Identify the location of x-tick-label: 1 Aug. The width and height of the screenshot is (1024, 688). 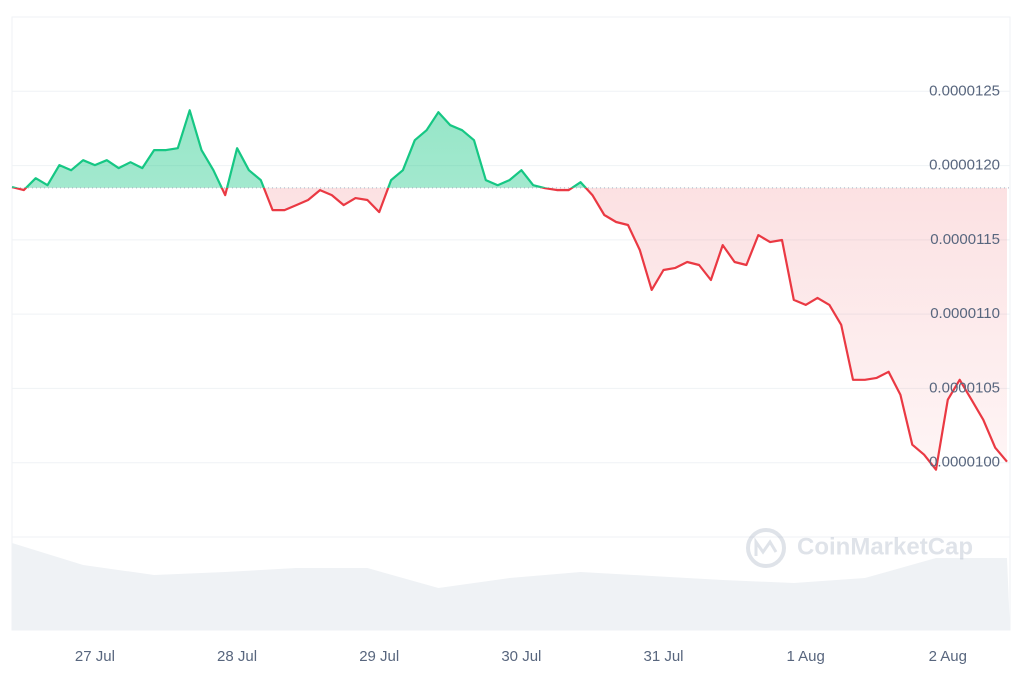
(805, 656).